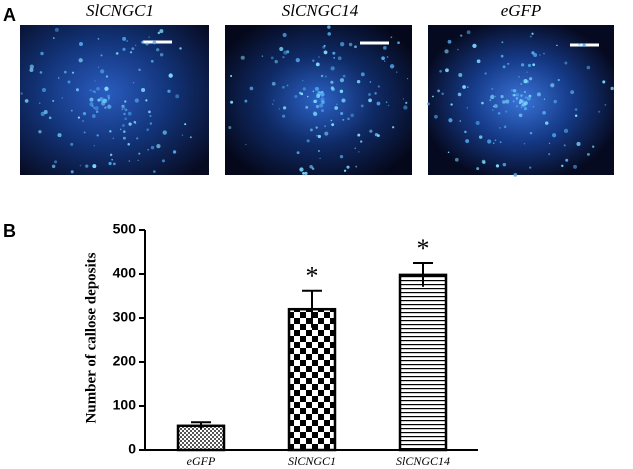  Describe the element at coordinates (201, 438) in the screenshot. I see `bar` at that location.